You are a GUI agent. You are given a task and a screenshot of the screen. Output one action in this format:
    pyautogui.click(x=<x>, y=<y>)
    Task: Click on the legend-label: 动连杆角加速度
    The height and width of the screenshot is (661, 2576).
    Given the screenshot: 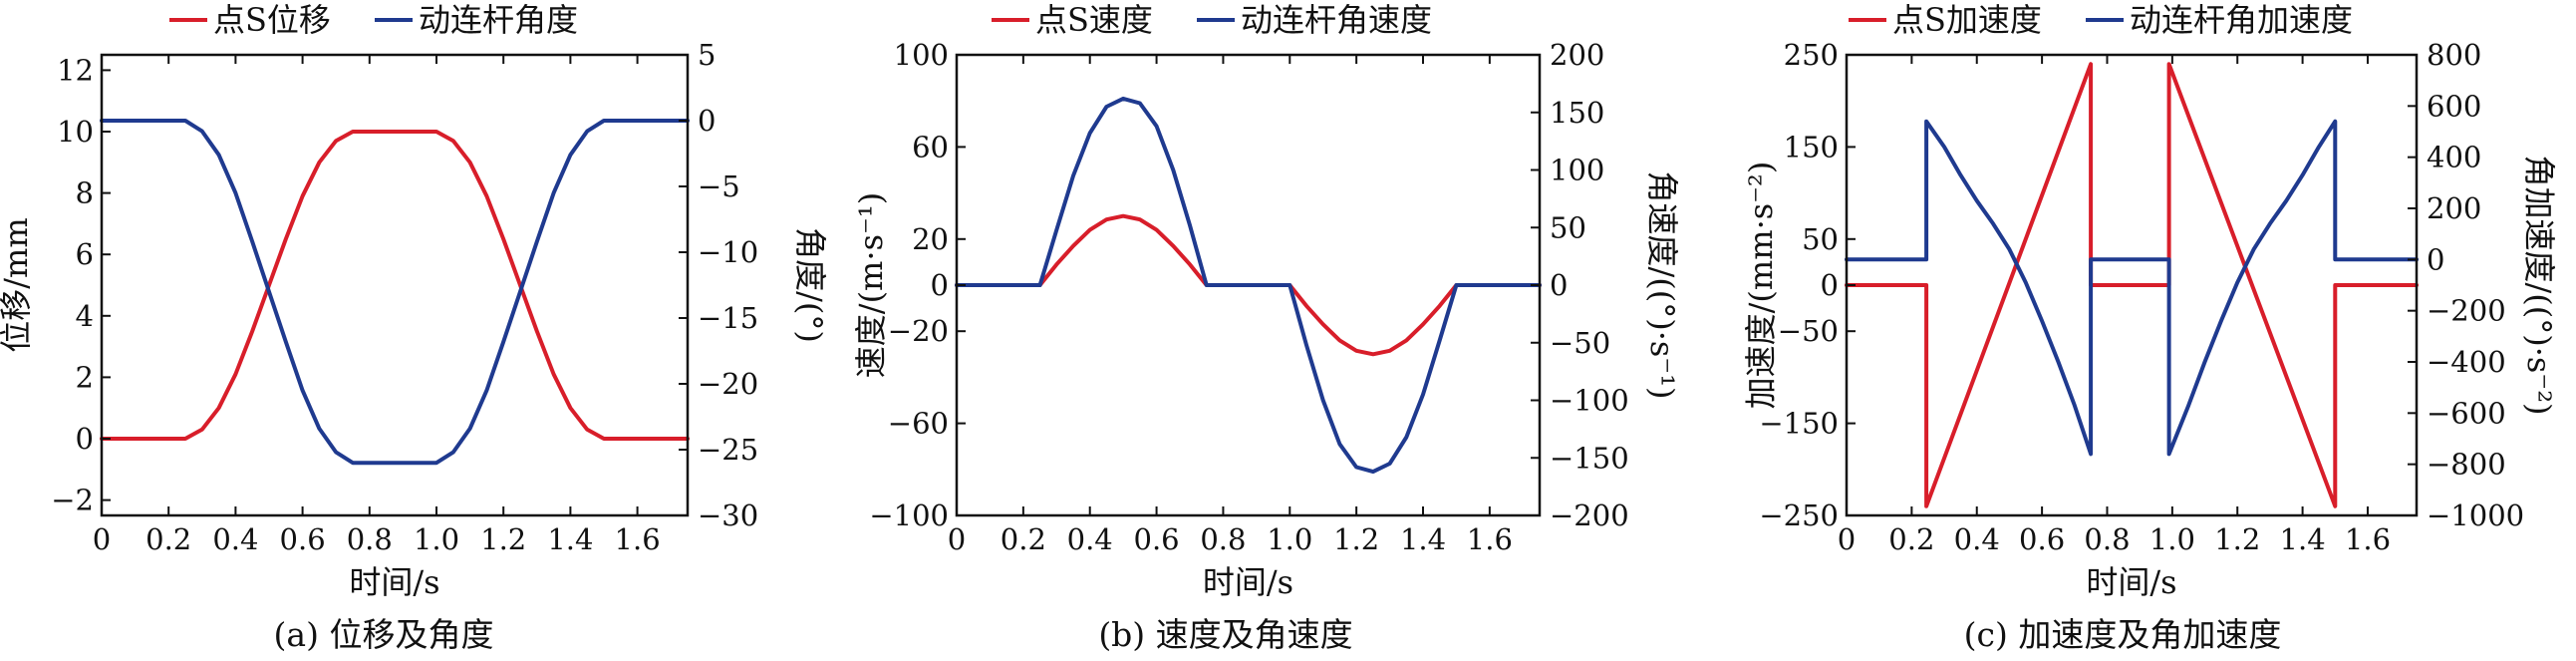 What is the action you would take?
    pyautogui.click(x=2241, y=20)
    